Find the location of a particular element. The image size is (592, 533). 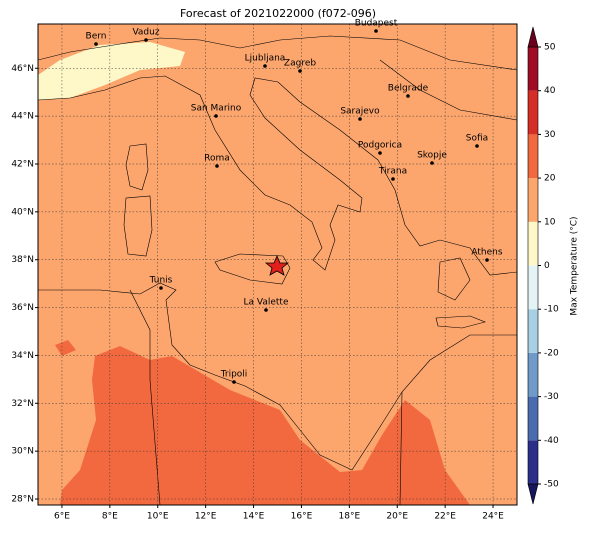

city-label: Bern is located at coordinates (96, 37).